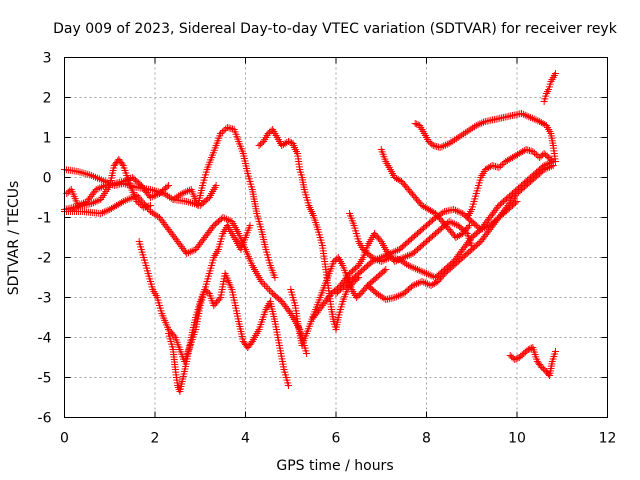 The height and width of the screenshot is (480, 640). What do you see at coordinates (47, 59) in the screenshot?
I see `y-tick-label: 3` at bounding box center [47, 59].